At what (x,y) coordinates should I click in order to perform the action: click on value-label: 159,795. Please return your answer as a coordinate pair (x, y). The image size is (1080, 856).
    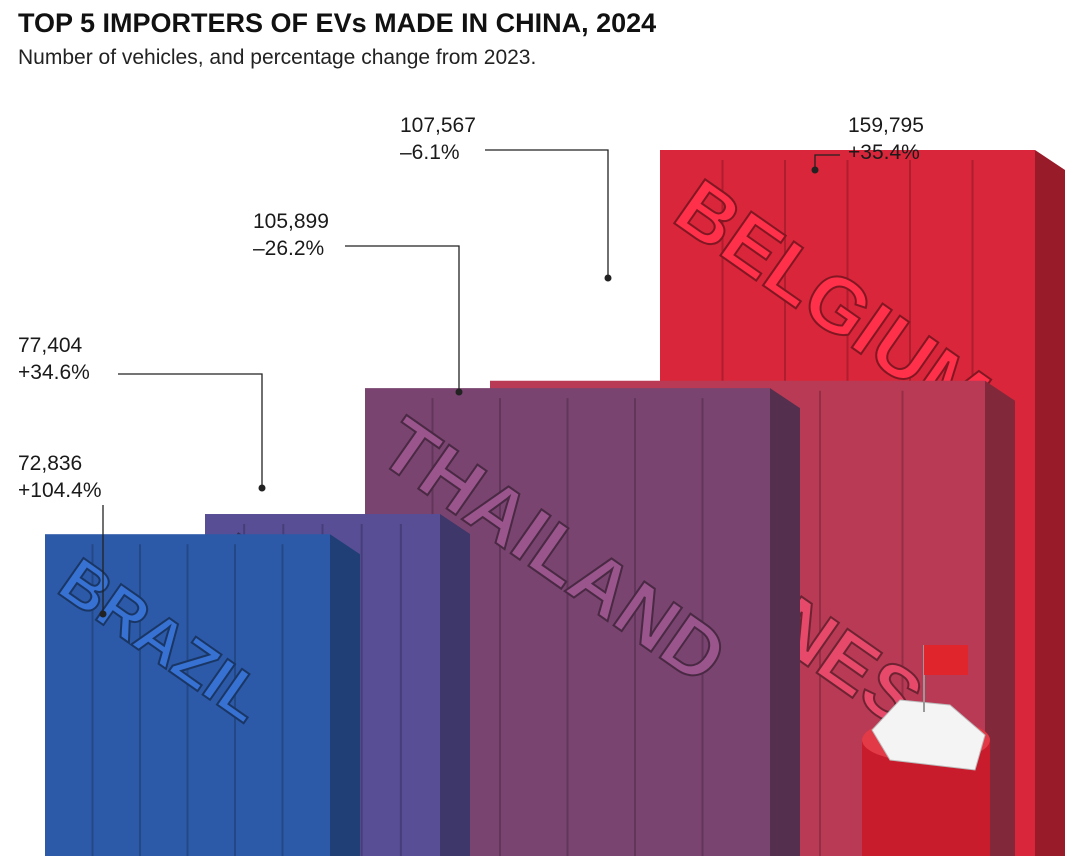
    Looking at the image, I should click on (886, 125).